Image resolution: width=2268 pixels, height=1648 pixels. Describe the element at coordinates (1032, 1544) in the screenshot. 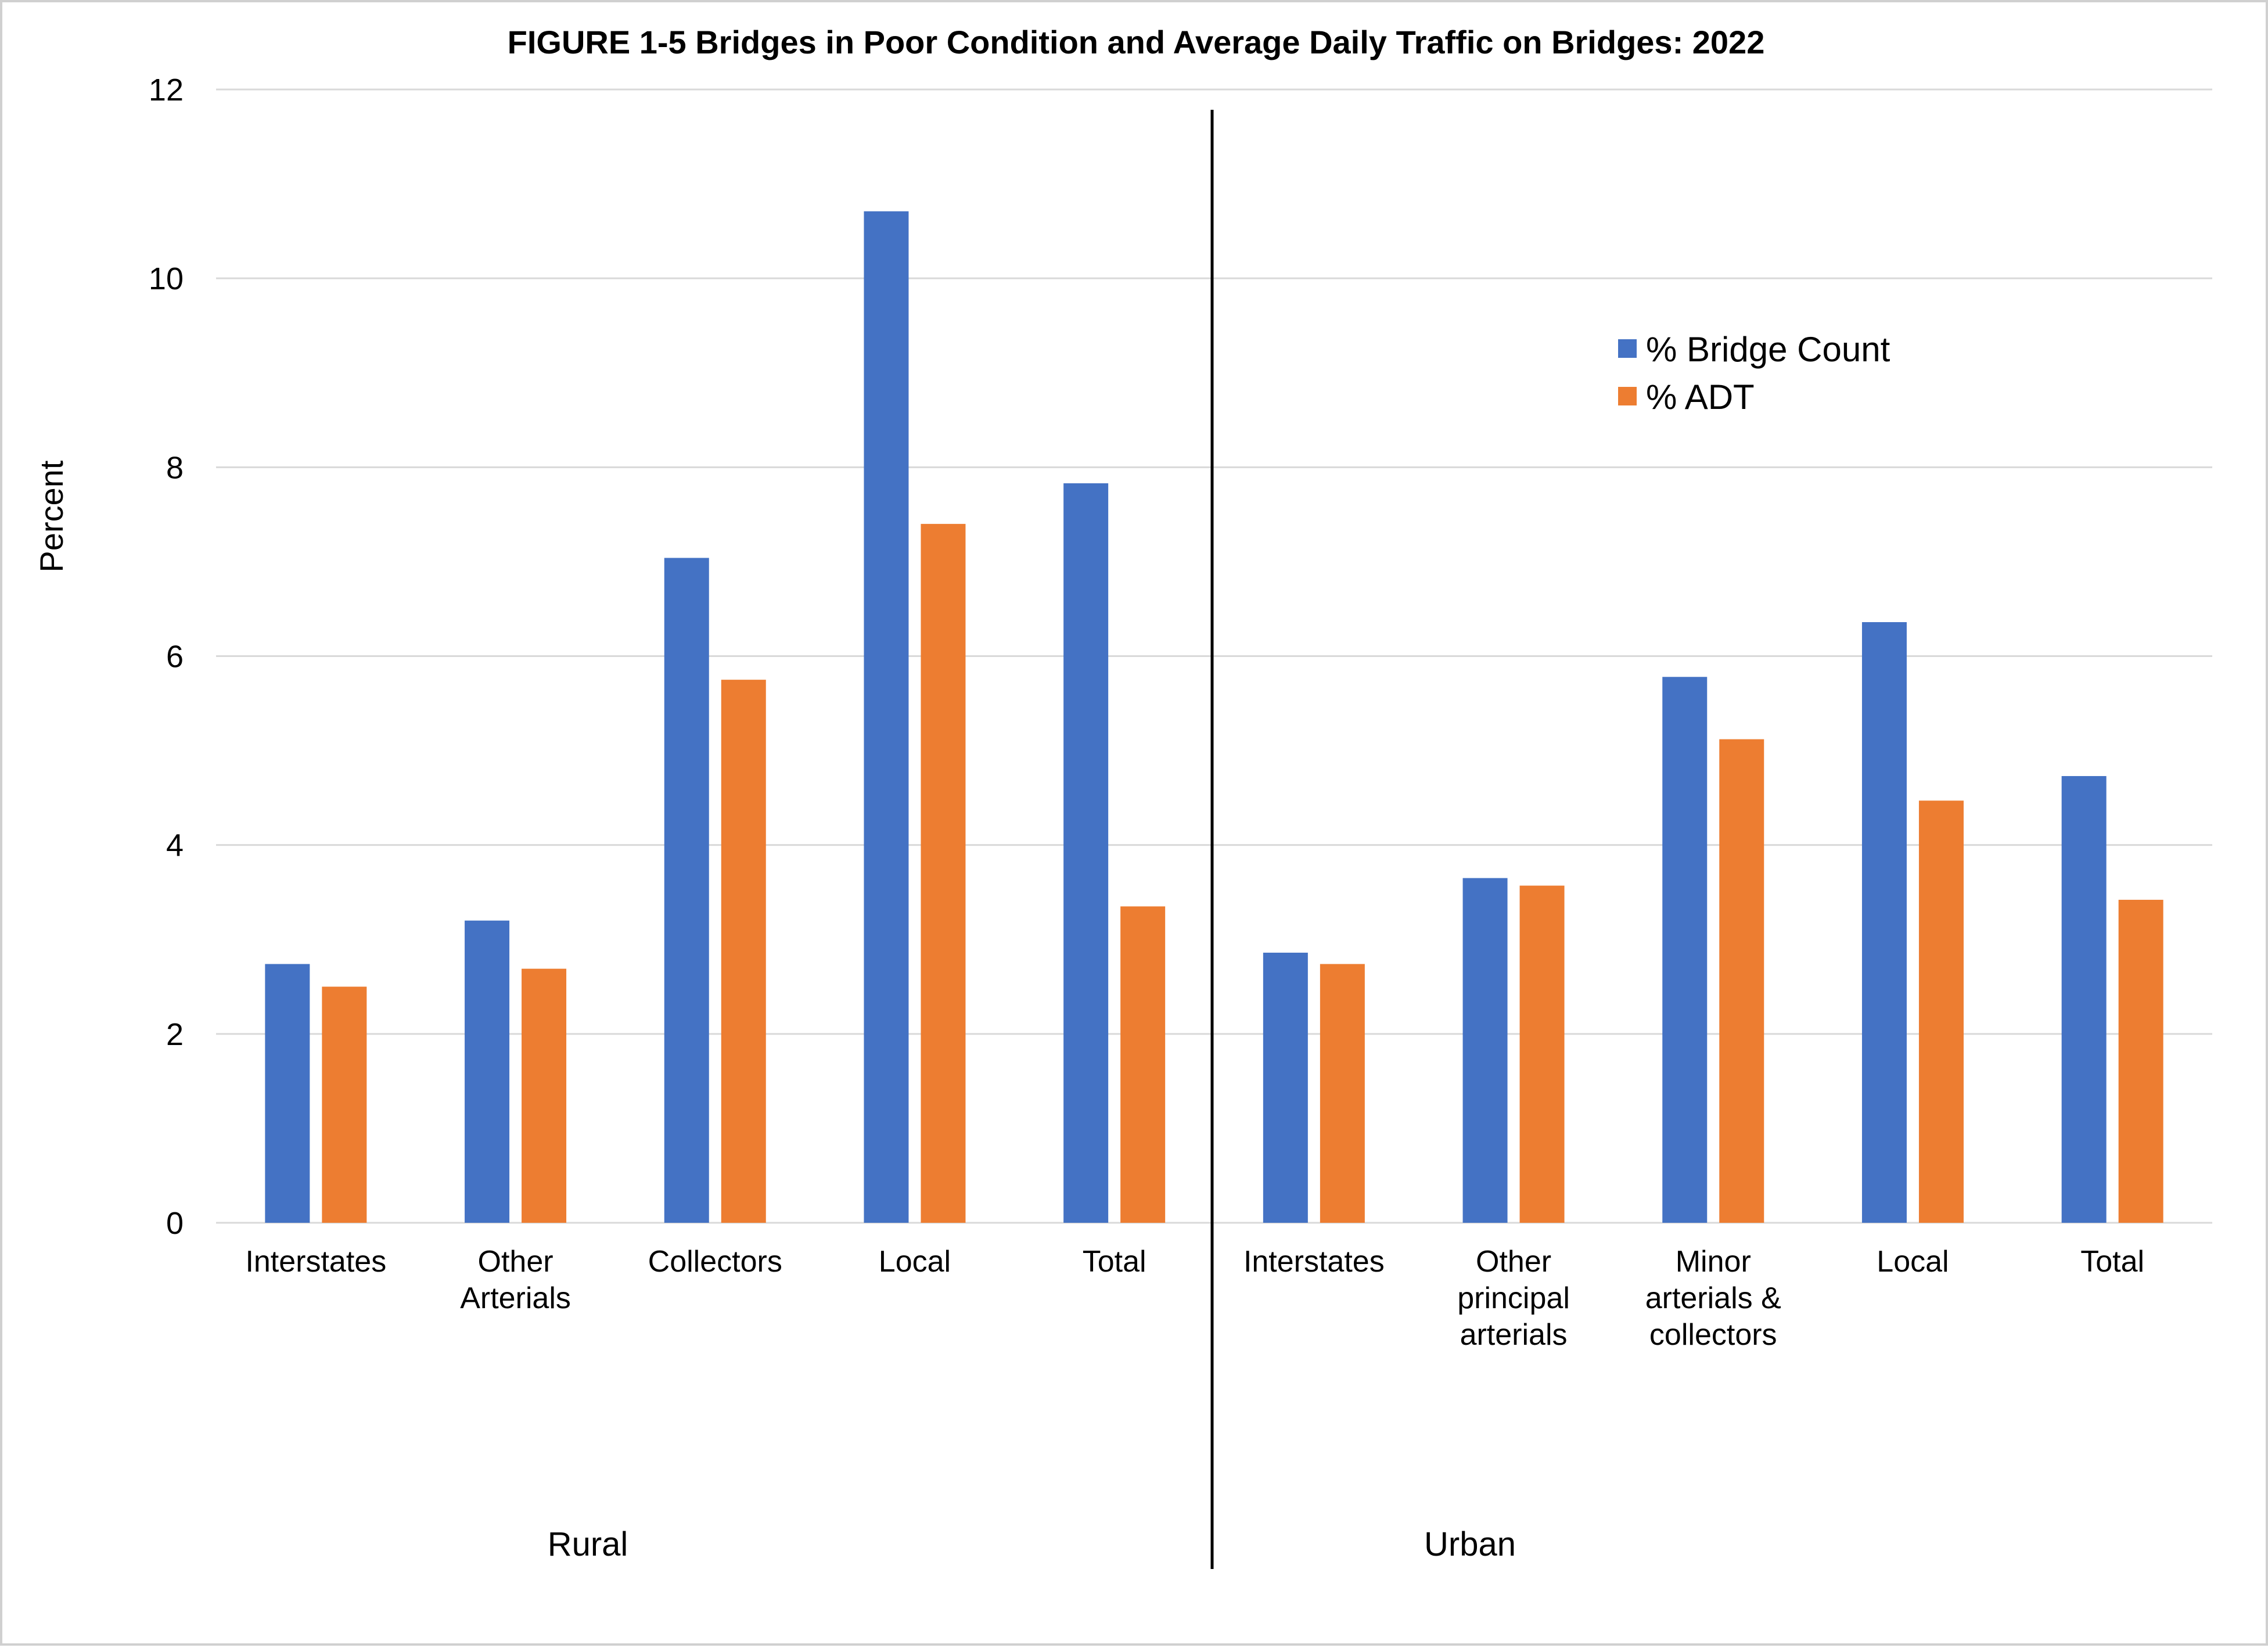

I see `group-labels: Rural Urban` at that location.